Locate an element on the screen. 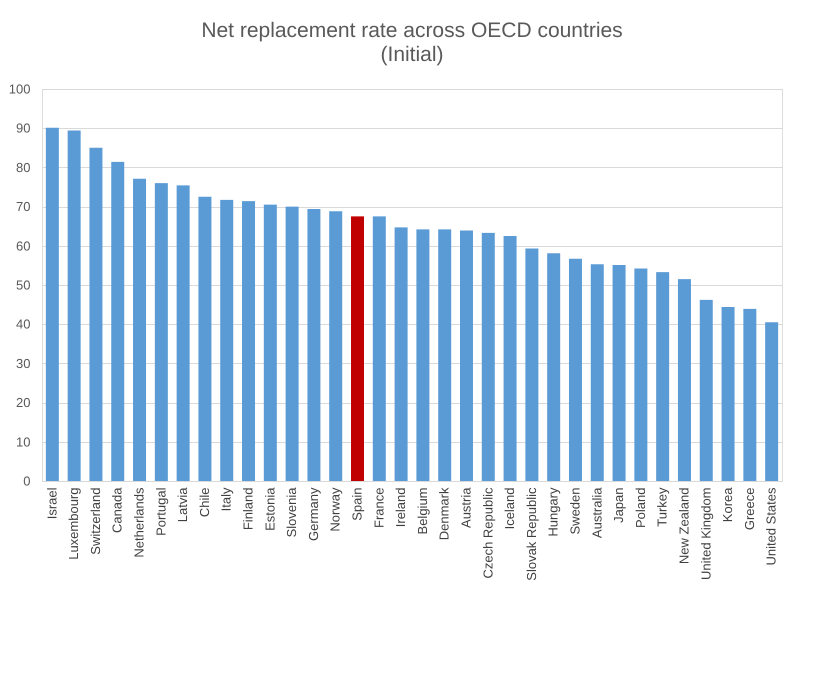  x-tick-label: Greece is located at coordinates (749, 509).